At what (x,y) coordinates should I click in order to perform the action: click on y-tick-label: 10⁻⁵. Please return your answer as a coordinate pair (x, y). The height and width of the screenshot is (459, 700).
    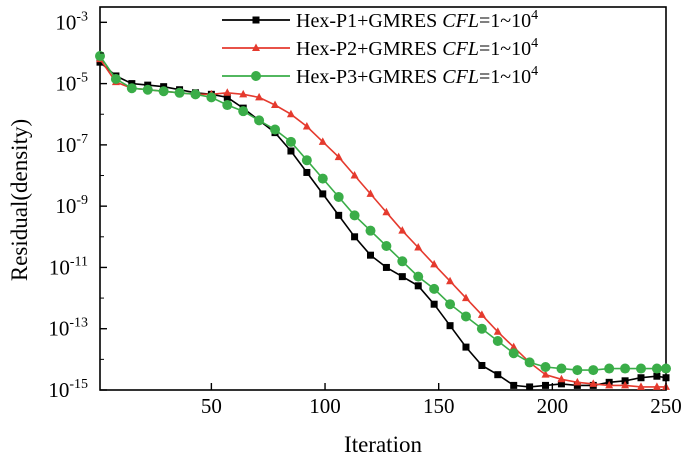
    Looking at the image, I should click on (71, 83).